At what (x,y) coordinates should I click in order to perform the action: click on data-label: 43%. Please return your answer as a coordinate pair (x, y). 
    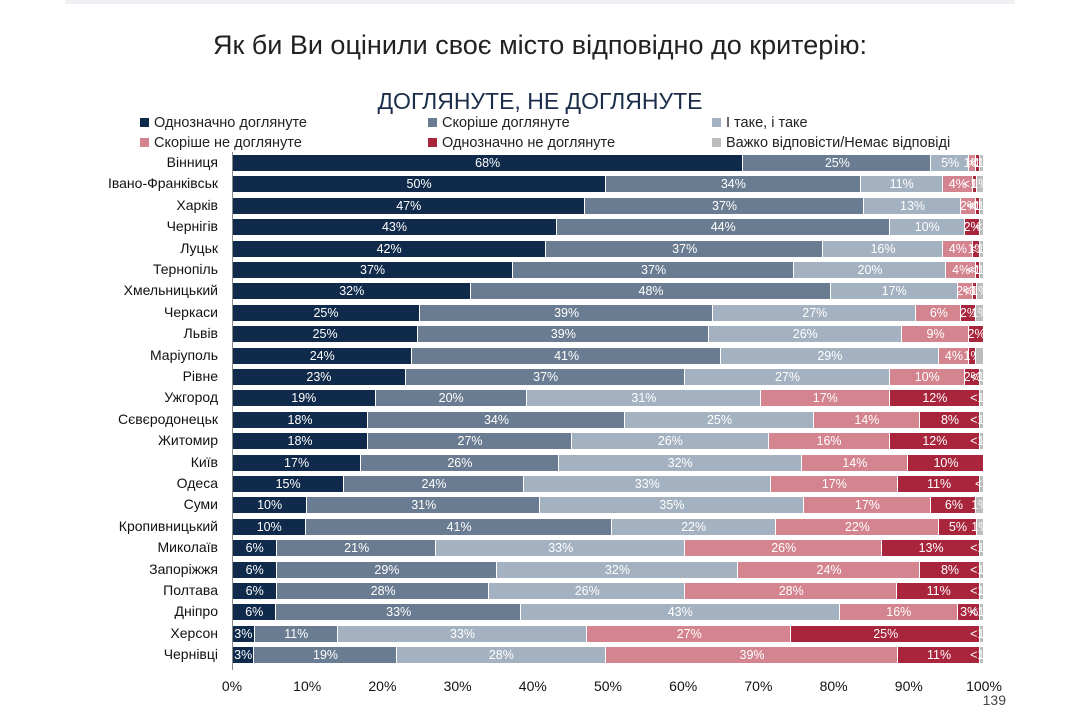
    Looking at the image, I should click on (394, 227).